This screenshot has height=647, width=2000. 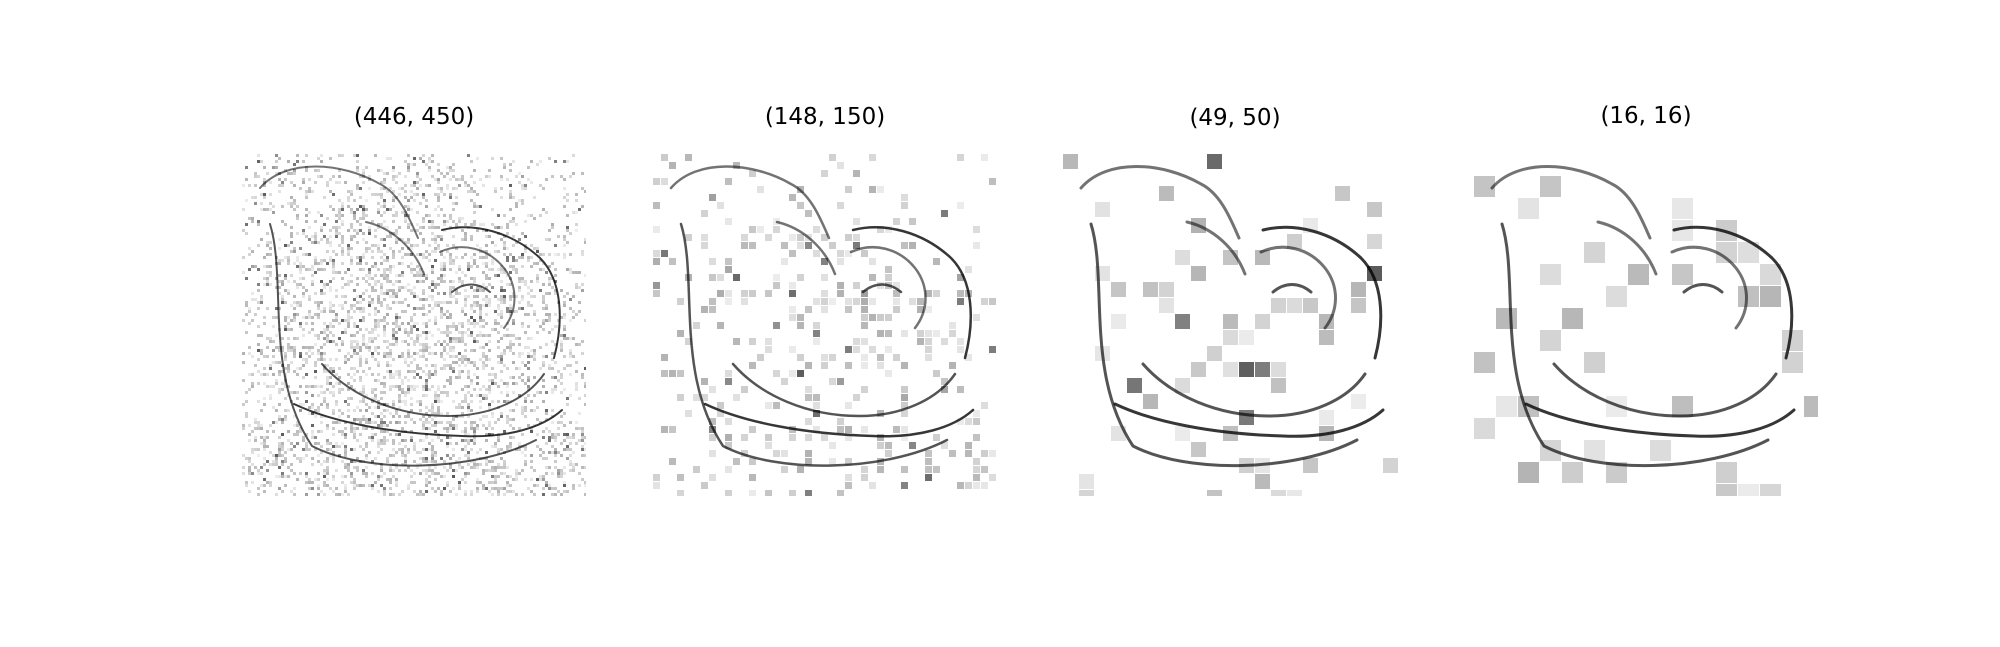 I want to click on panel-2-image, so click(x=825, y=325).